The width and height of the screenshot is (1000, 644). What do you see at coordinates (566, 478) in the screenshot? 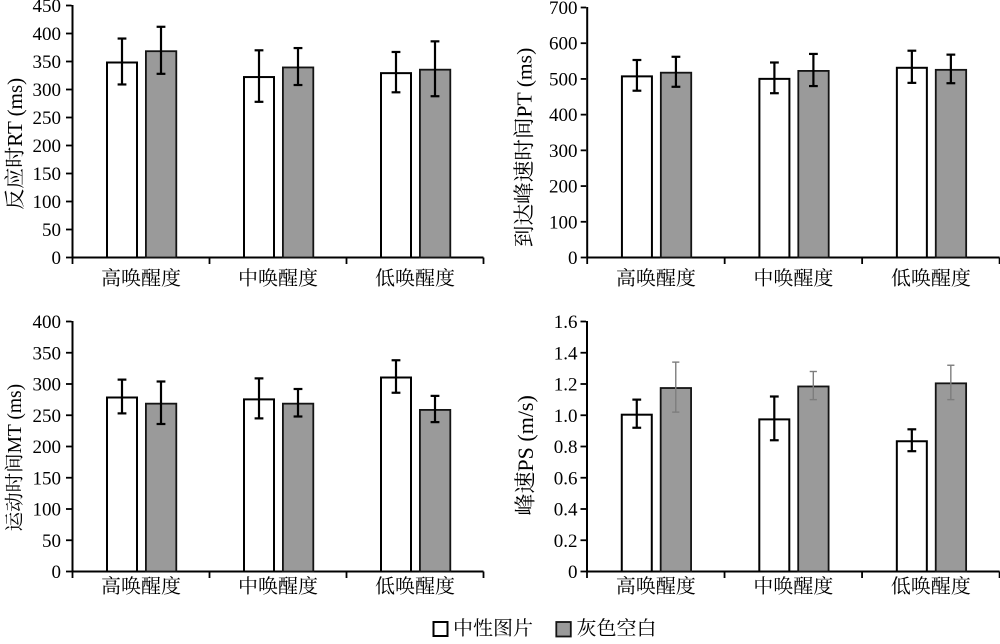
I see `svg-text: 0.6` at bounding box center [566, 478].